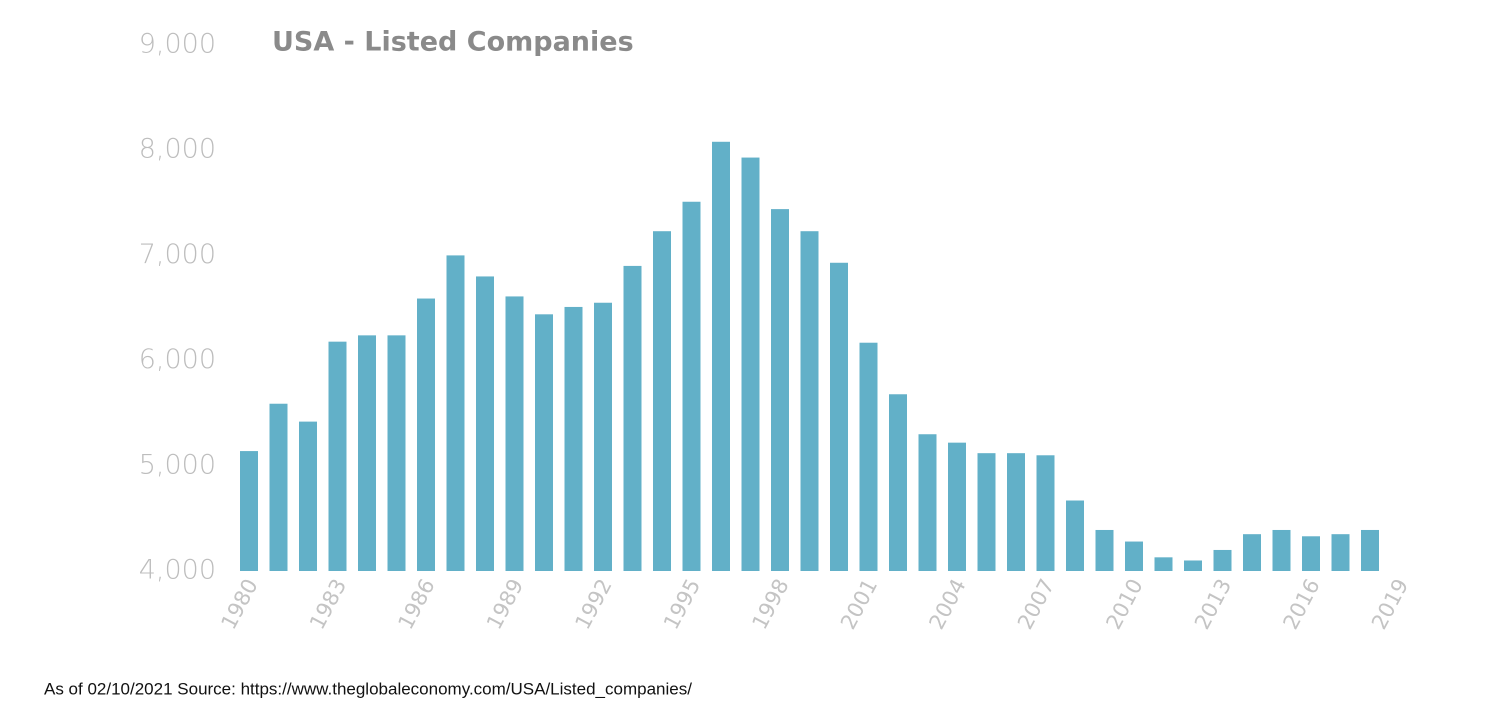  Describe the element at coordinates (1301, 604) in the screenshot. I see `x-tick-label: 2016` at that location.